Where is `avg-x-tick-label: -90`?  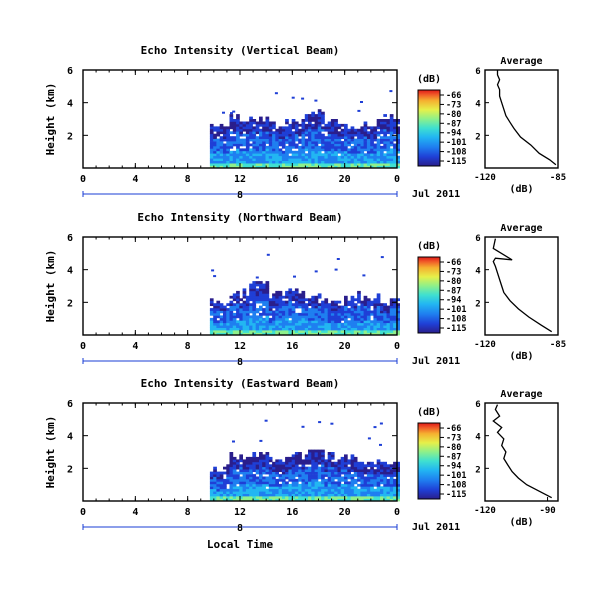
avg-x-tick-label: -90 is located at coordinates (547, 511).